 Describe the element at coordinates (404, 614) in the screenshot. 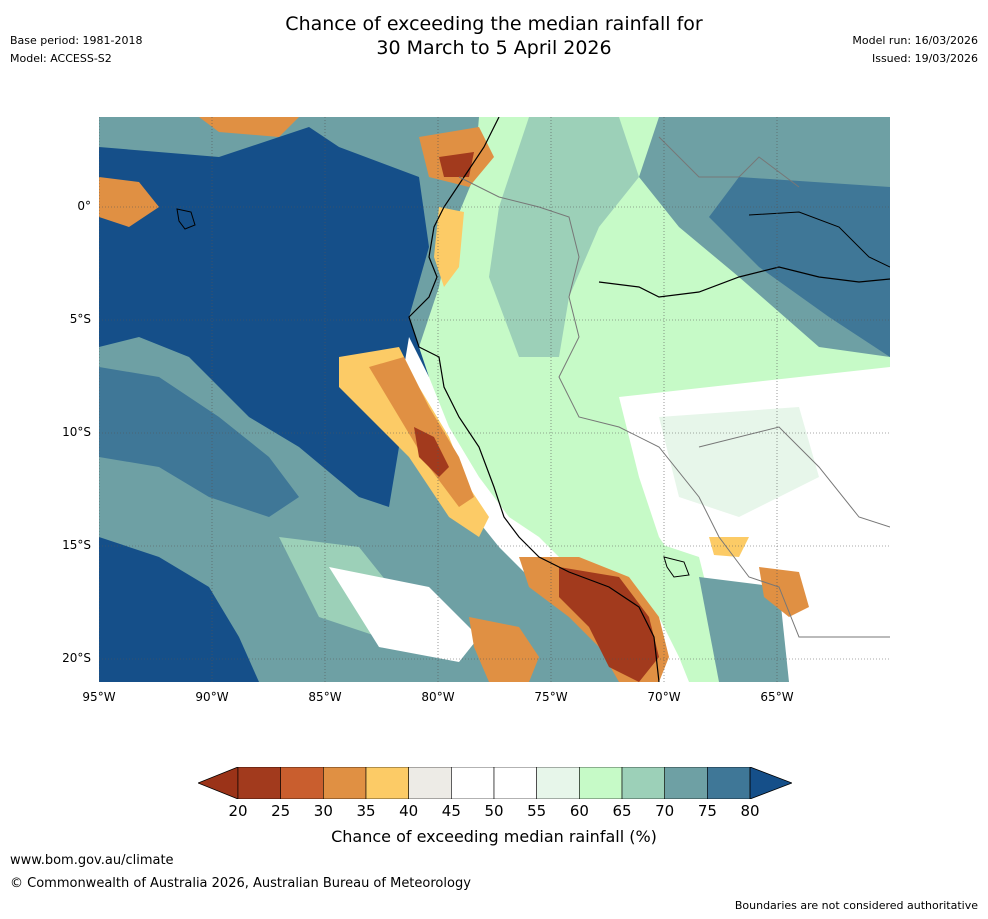

I see `ocean-white-patch` at that location.